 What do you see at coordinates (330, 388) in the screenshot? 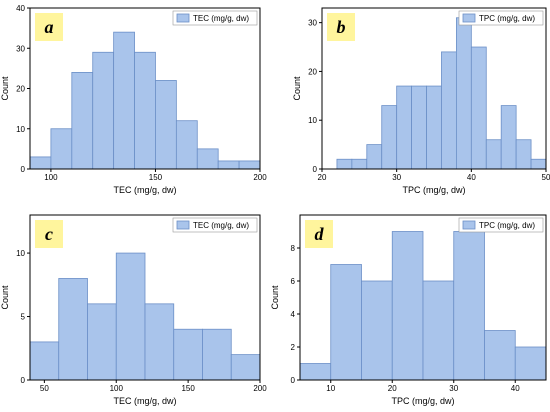
I see `x-tick-label: 10` at bounding box center [330, 388].